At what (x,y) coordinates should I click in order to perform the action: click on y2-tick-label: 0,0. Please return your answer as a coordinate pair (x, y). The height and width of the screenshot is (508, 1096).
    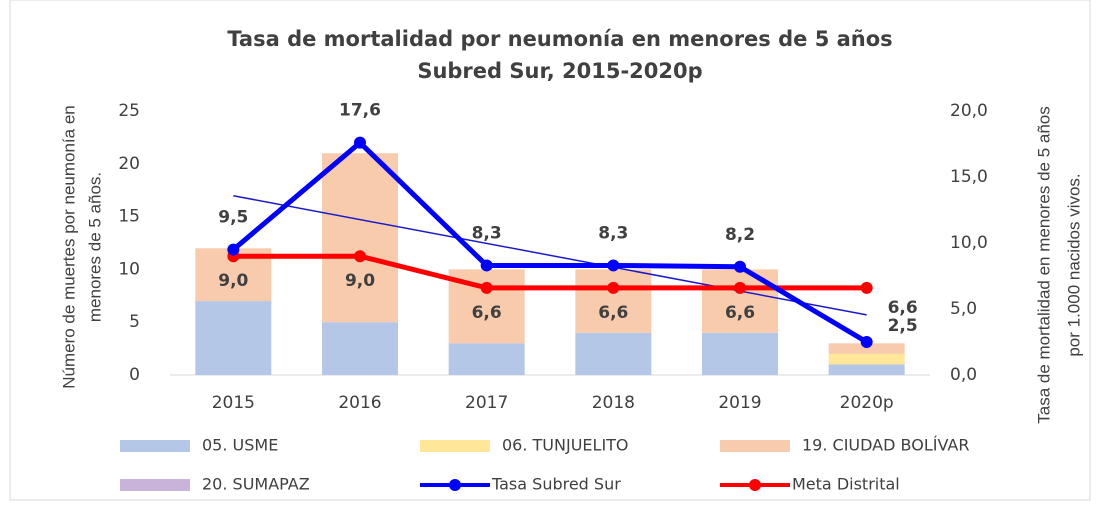
    Looking at the image, I should click on (963, 375).